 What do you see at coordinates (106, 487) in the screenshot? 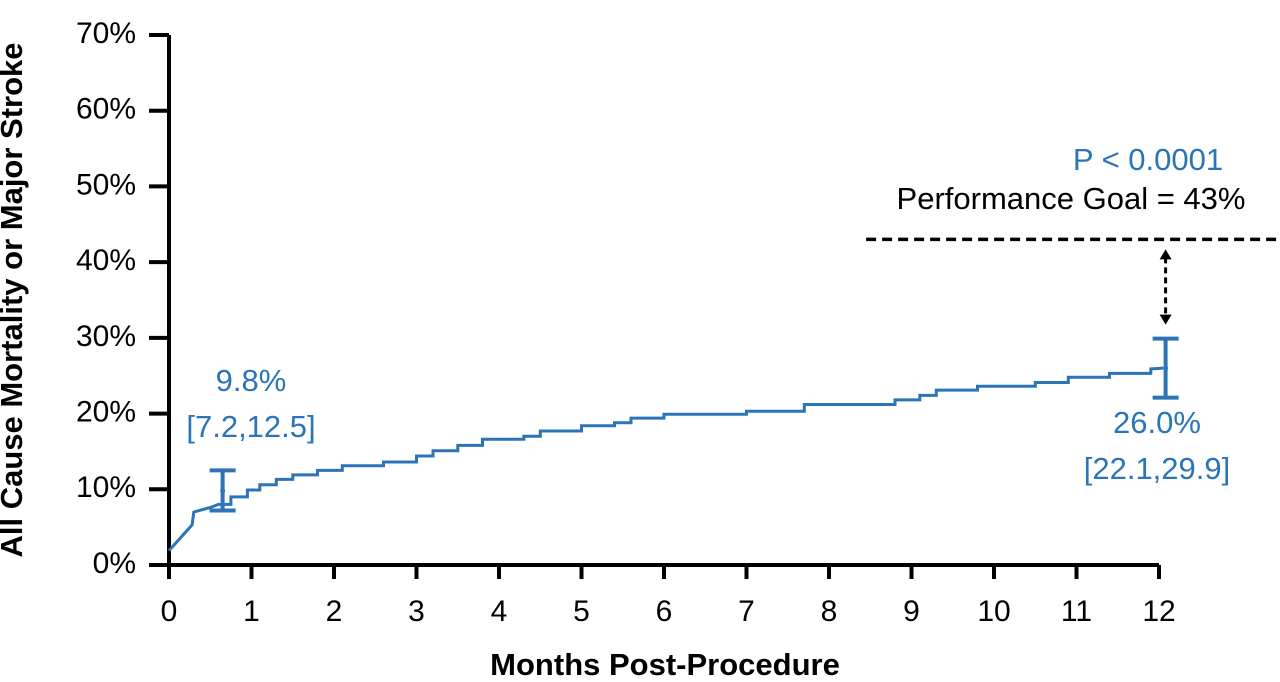
I see `y-tick-label: 10%` at bounding box center [106, 487].